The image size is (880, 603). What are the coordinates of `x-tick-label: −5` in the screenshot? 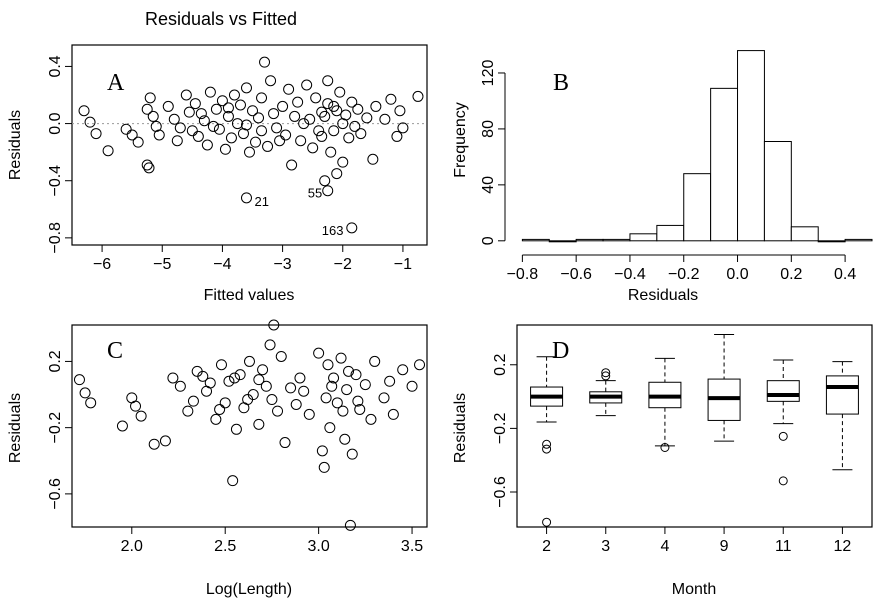 It's located at (162, 264).